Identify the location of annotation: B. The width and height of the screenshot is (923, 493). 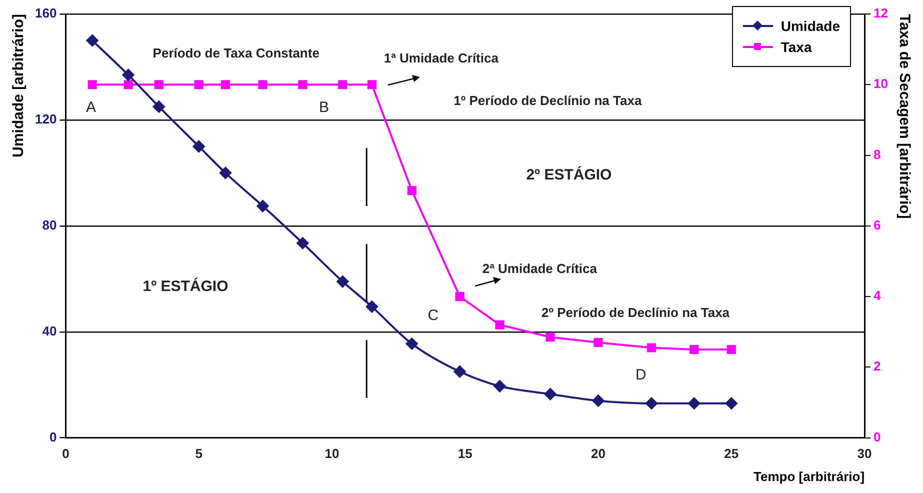
(323, 107).